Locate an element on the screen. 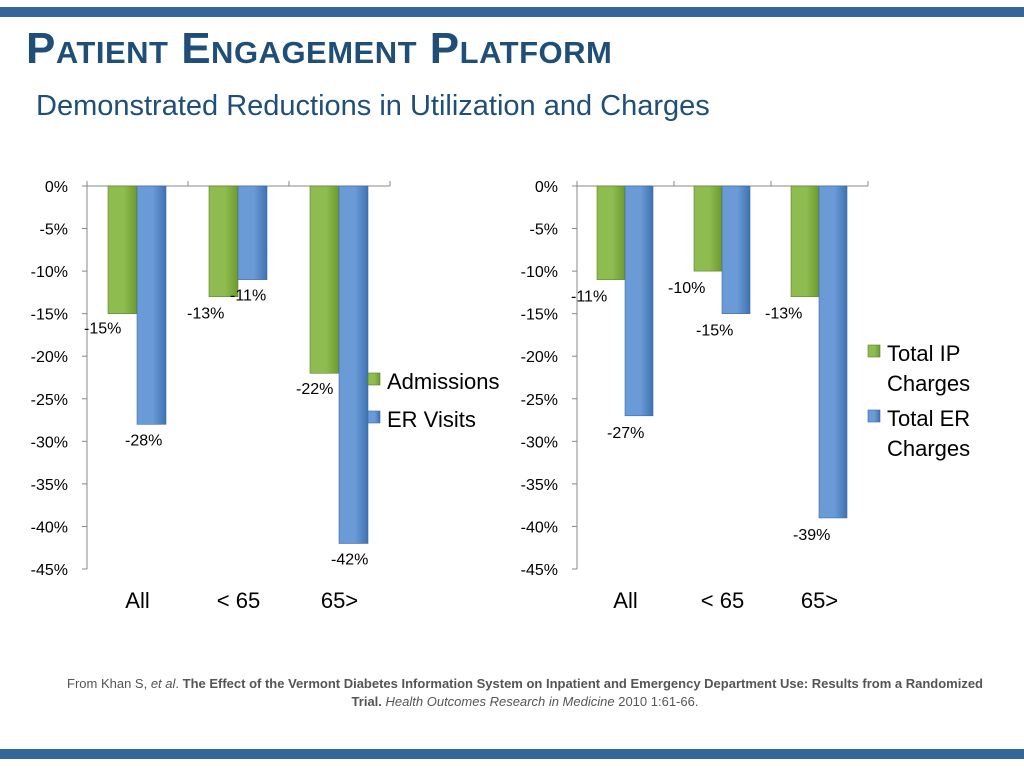 Image resolution: width=1024 pixels, height=768 pixels. data-label: -22% is located at coordinates (314, 389).